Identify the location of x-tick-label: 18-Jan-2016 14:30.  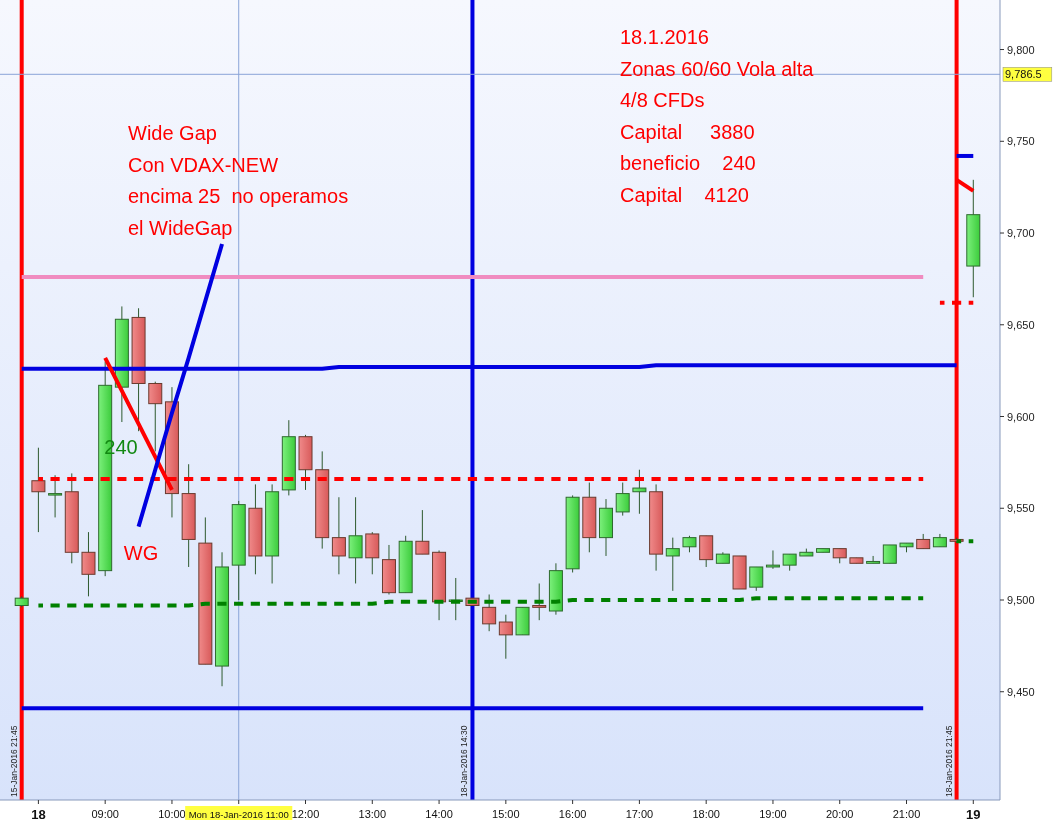
(464, 761).